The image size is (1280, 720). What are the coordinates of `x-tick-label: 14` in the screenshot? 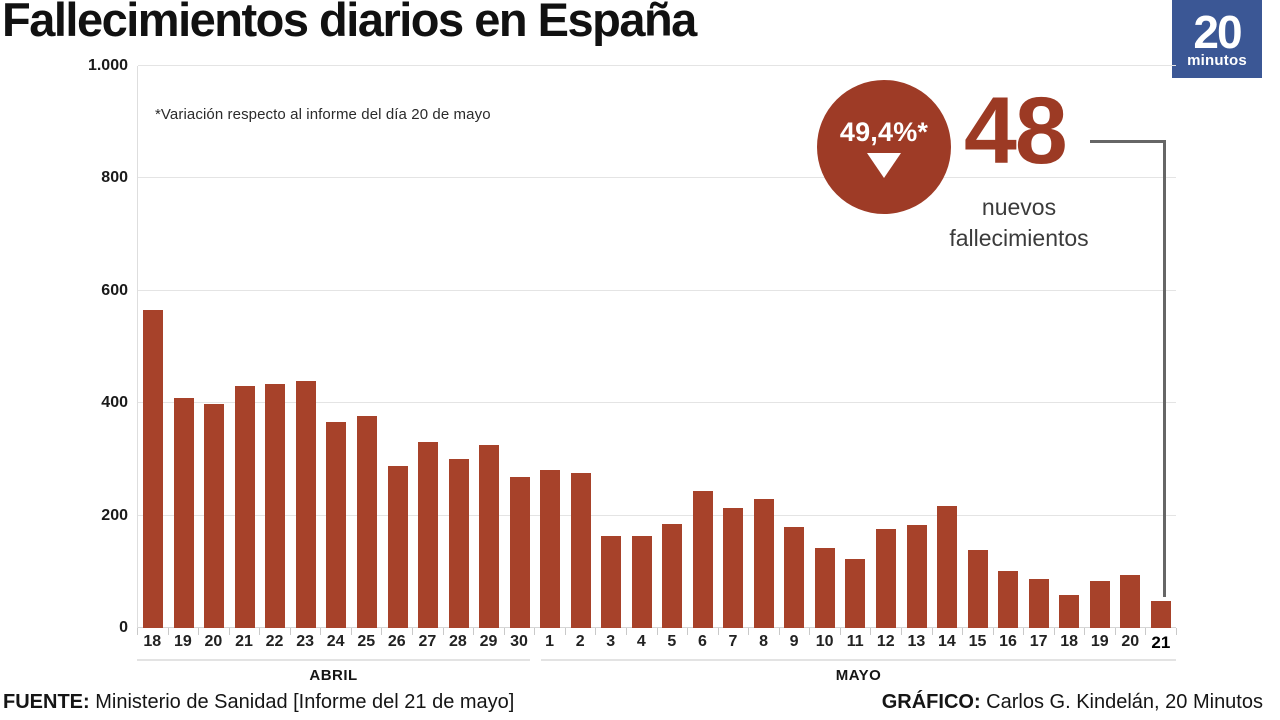 It's located at (947, 641).